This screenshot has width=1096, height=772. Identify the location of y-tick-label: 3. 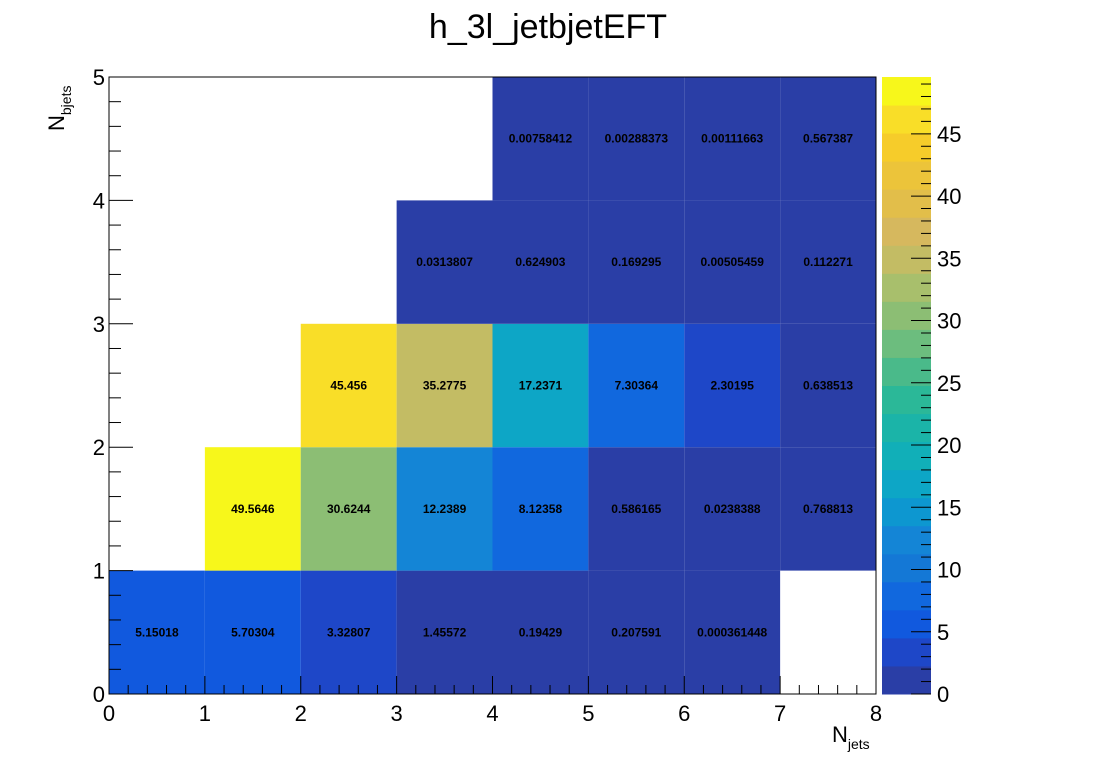
(99, 324).